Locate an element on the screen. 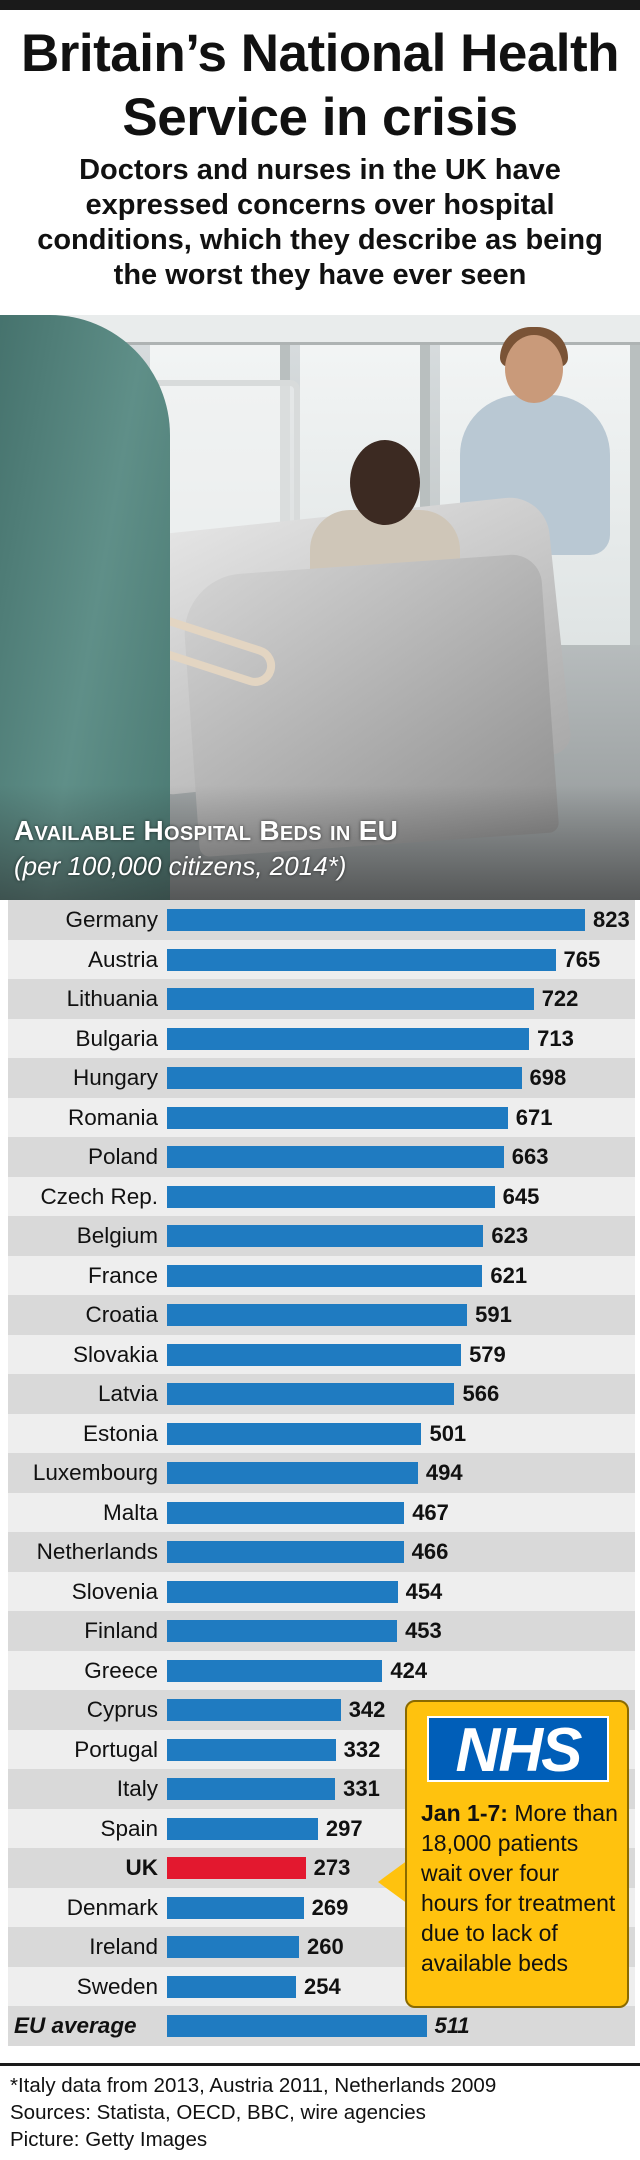 This screenshot has height=2160, width=640. chart-row: France 621 is located at coordinates (321, 1275).